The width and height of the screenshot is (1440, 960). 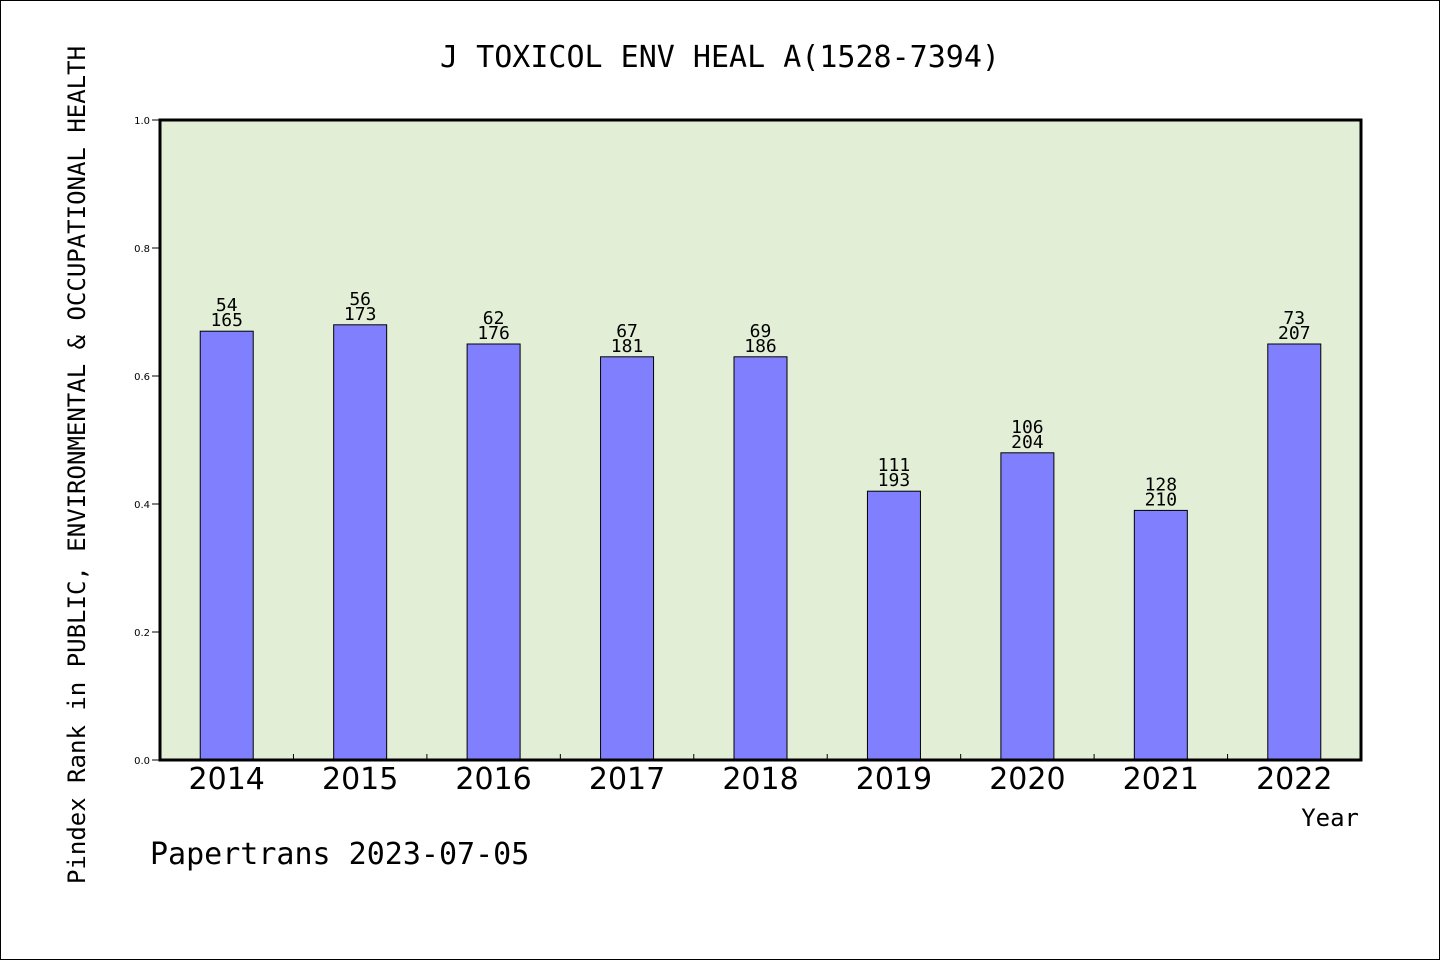 What do you see at coordinates (627, 331) in the screenshot?
I see `bar-rank-label: 67` at bounding box center [627, 331].